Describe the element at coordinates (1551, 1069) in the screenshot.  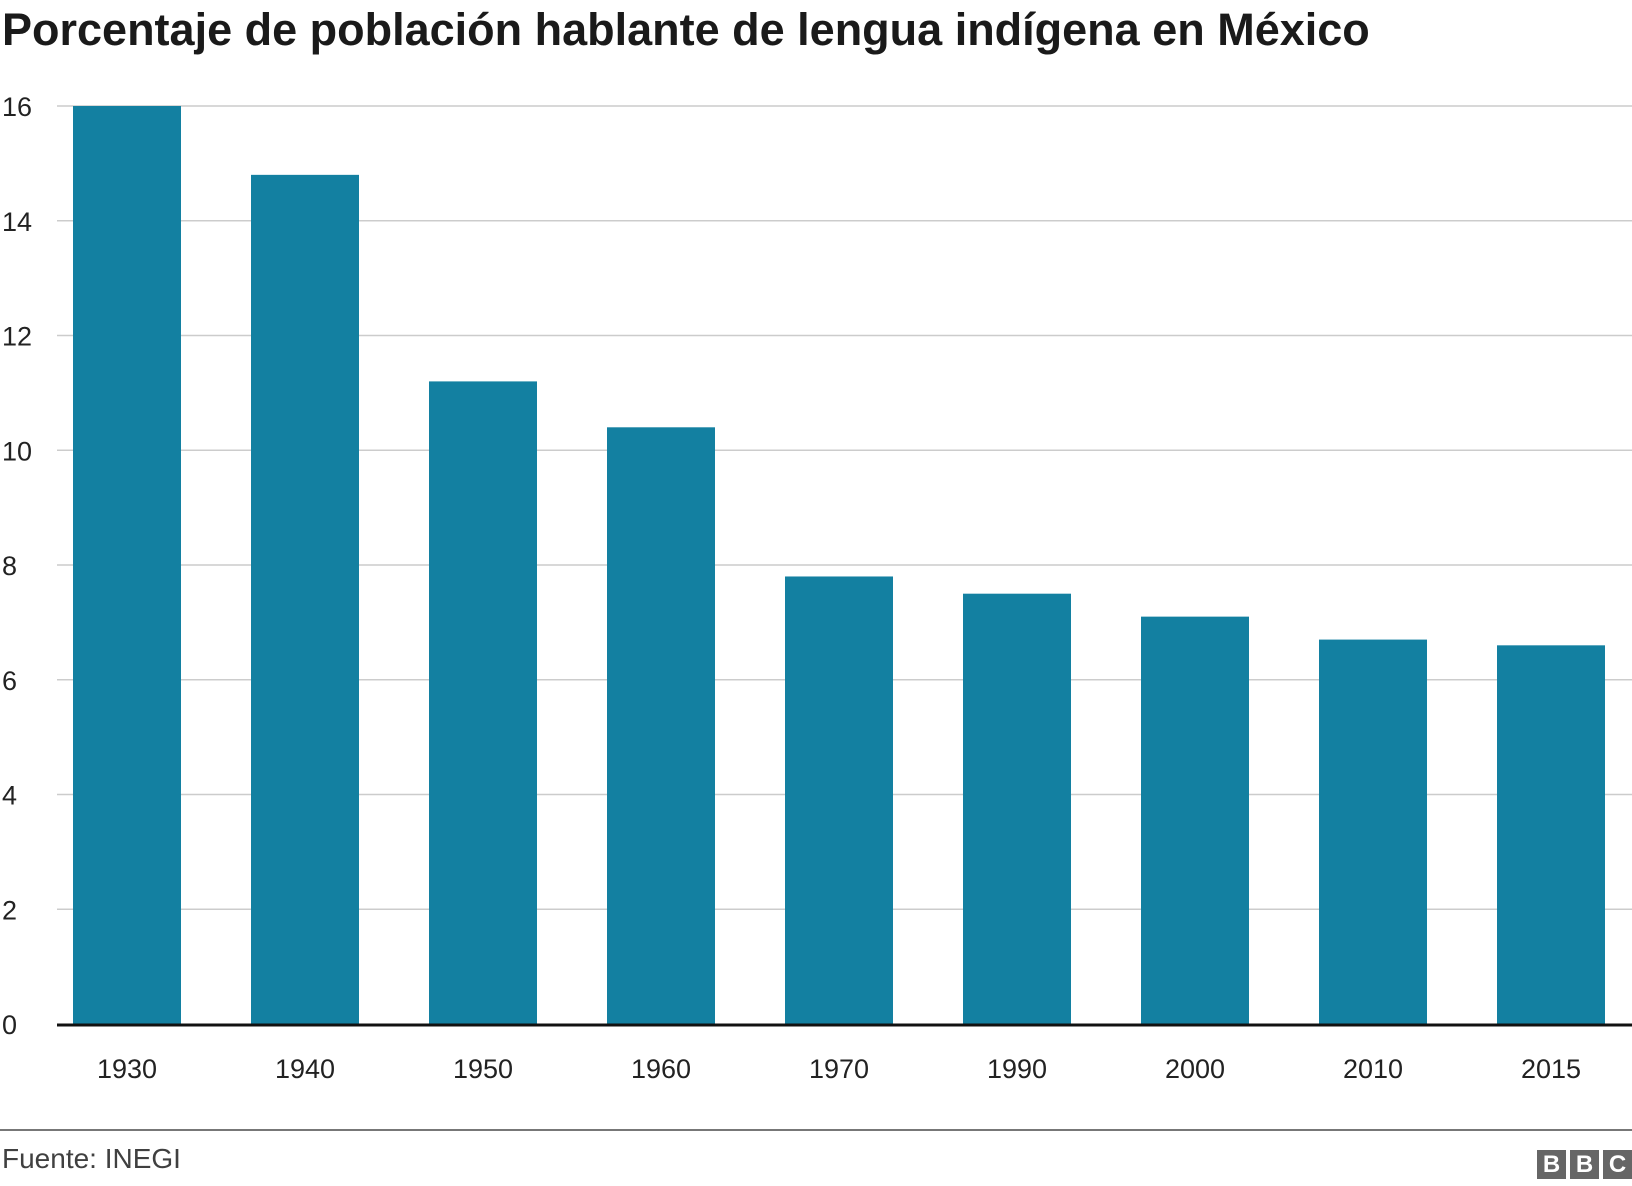
I see `x-tick-label: 2015` at that location.